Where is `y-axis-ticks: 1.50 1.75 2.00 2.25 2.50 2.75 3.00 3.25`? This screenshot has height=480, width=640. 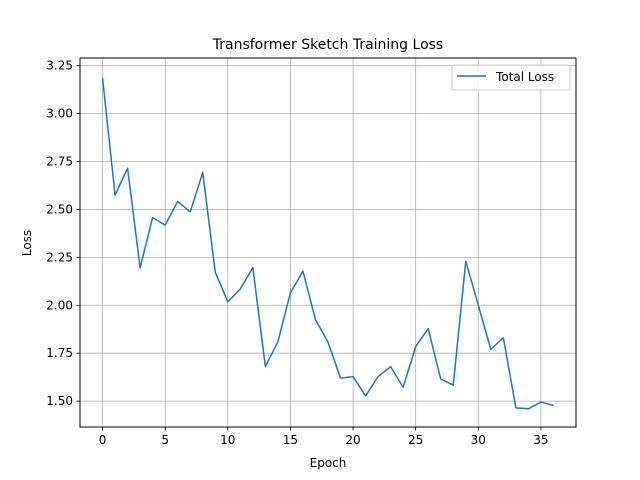 y-axis-ticks: 1.50 1.75 2.00 2.25 2.50 2.75 3.00 3.25 is located at coordinates (63, 233).